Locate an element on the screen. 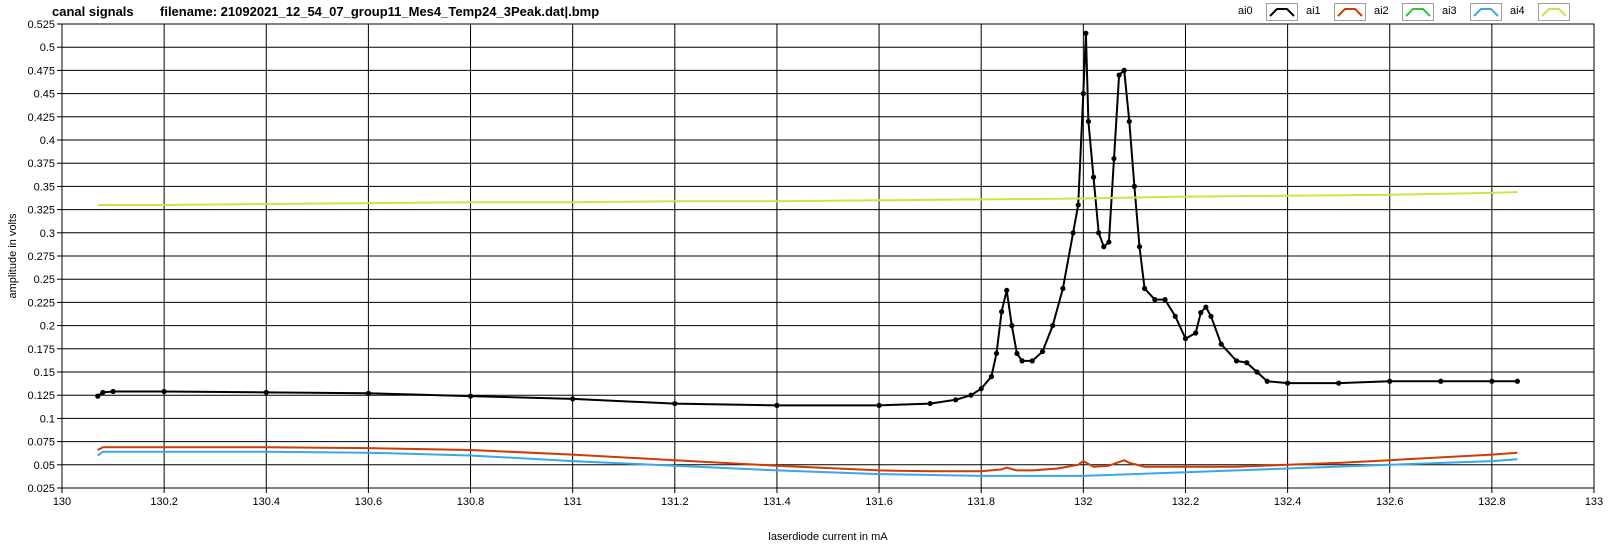 The height and width of the screenshot is (544, 1620). x-tick-label: 130.6 is located at coordinates (369, 502).